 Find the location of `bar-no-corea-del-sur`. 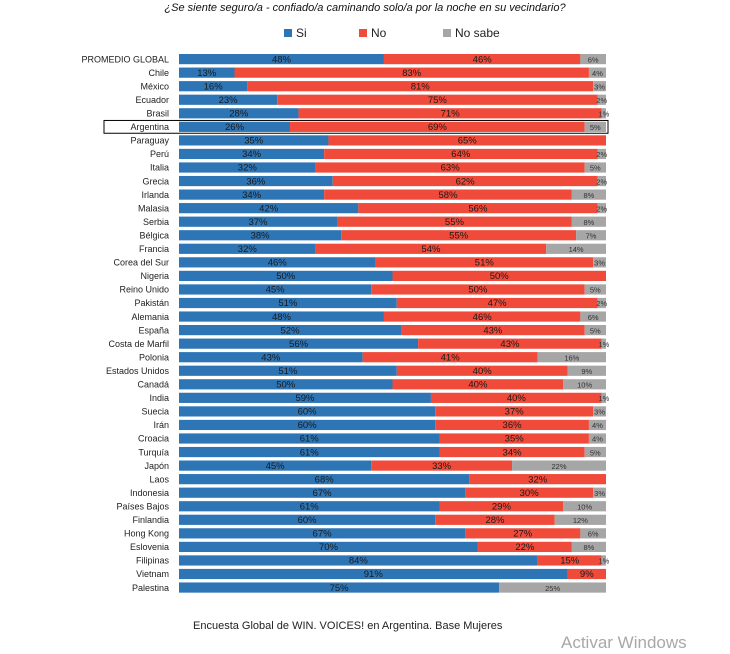

bar-no-corea-del-sur is located at coordinates (484, 262).